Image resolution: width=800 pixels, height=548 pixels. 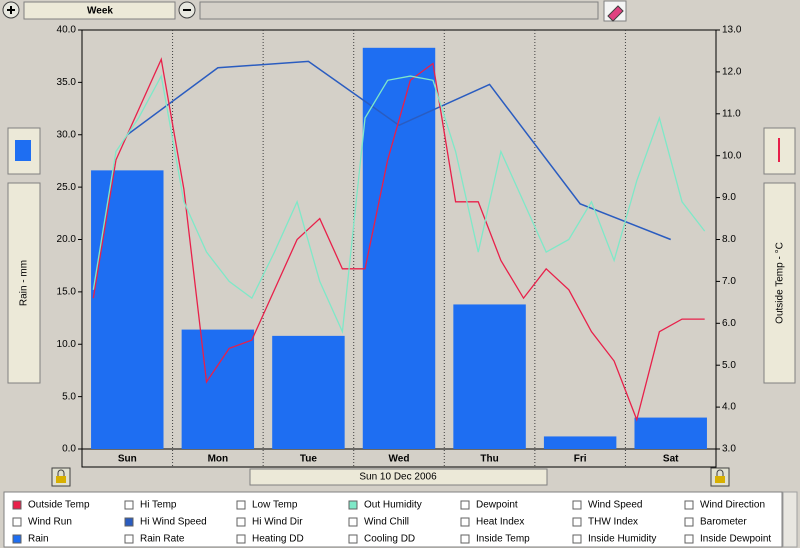 I want to click on y-tick-label: 15.0, so click(x=67, y=292).